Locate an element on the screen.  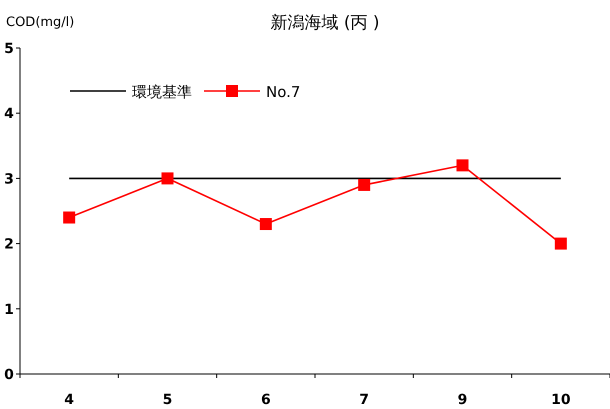
y-tick-label: 3 is located at coordinates (9, 179).